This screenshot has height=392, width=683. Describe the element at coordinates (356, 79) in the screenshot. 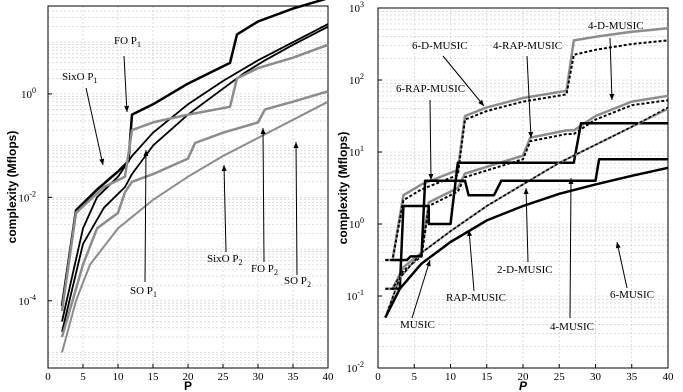

I see `y-tick-label: 10²` at that location.